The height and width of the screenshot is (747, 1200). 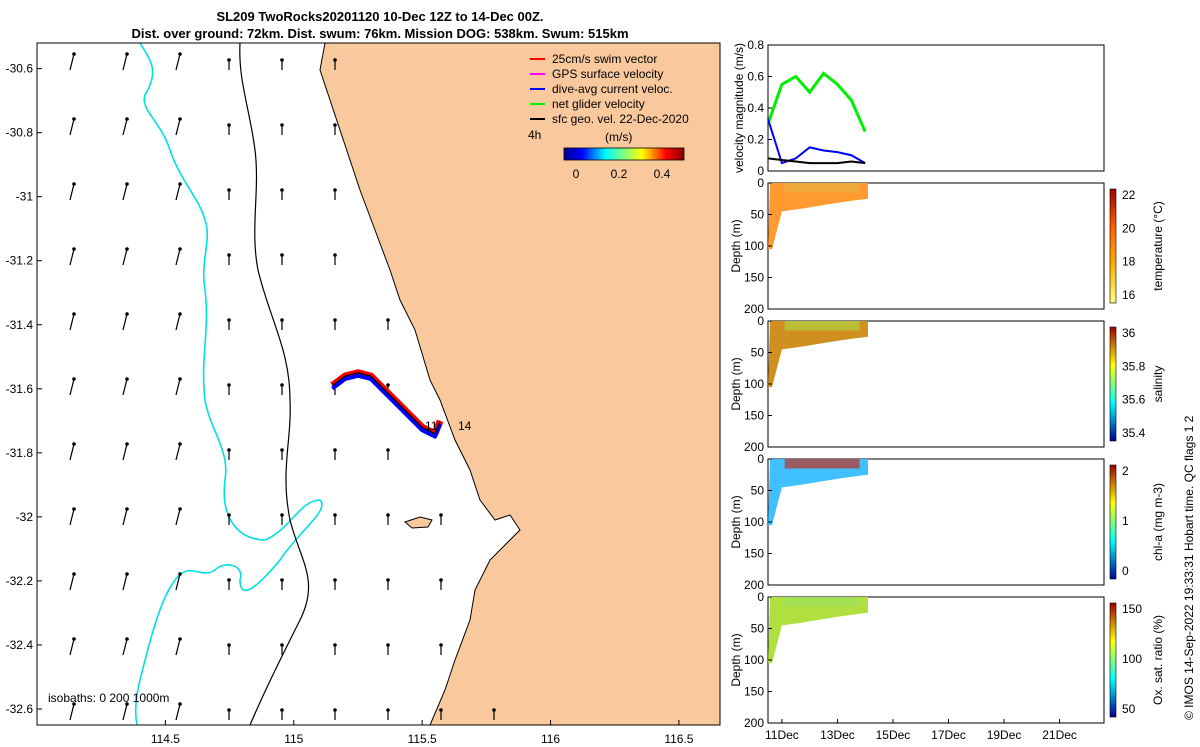 I want to click on colorbar-label: (m/s), so click(x=618, y=137).